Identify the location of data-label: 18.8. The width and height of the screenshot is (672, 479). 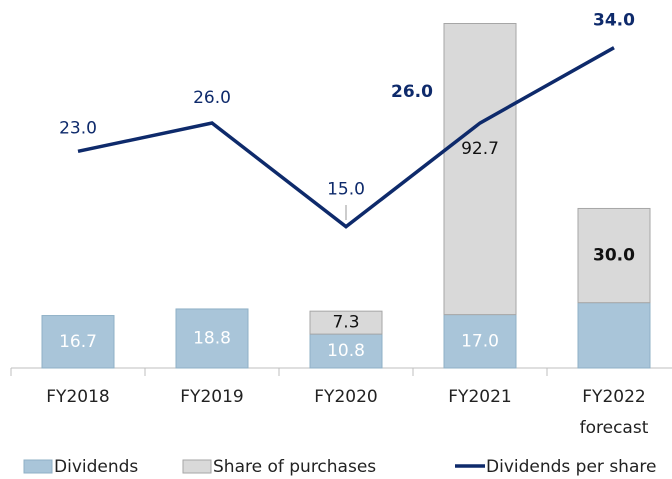
(212, 338).